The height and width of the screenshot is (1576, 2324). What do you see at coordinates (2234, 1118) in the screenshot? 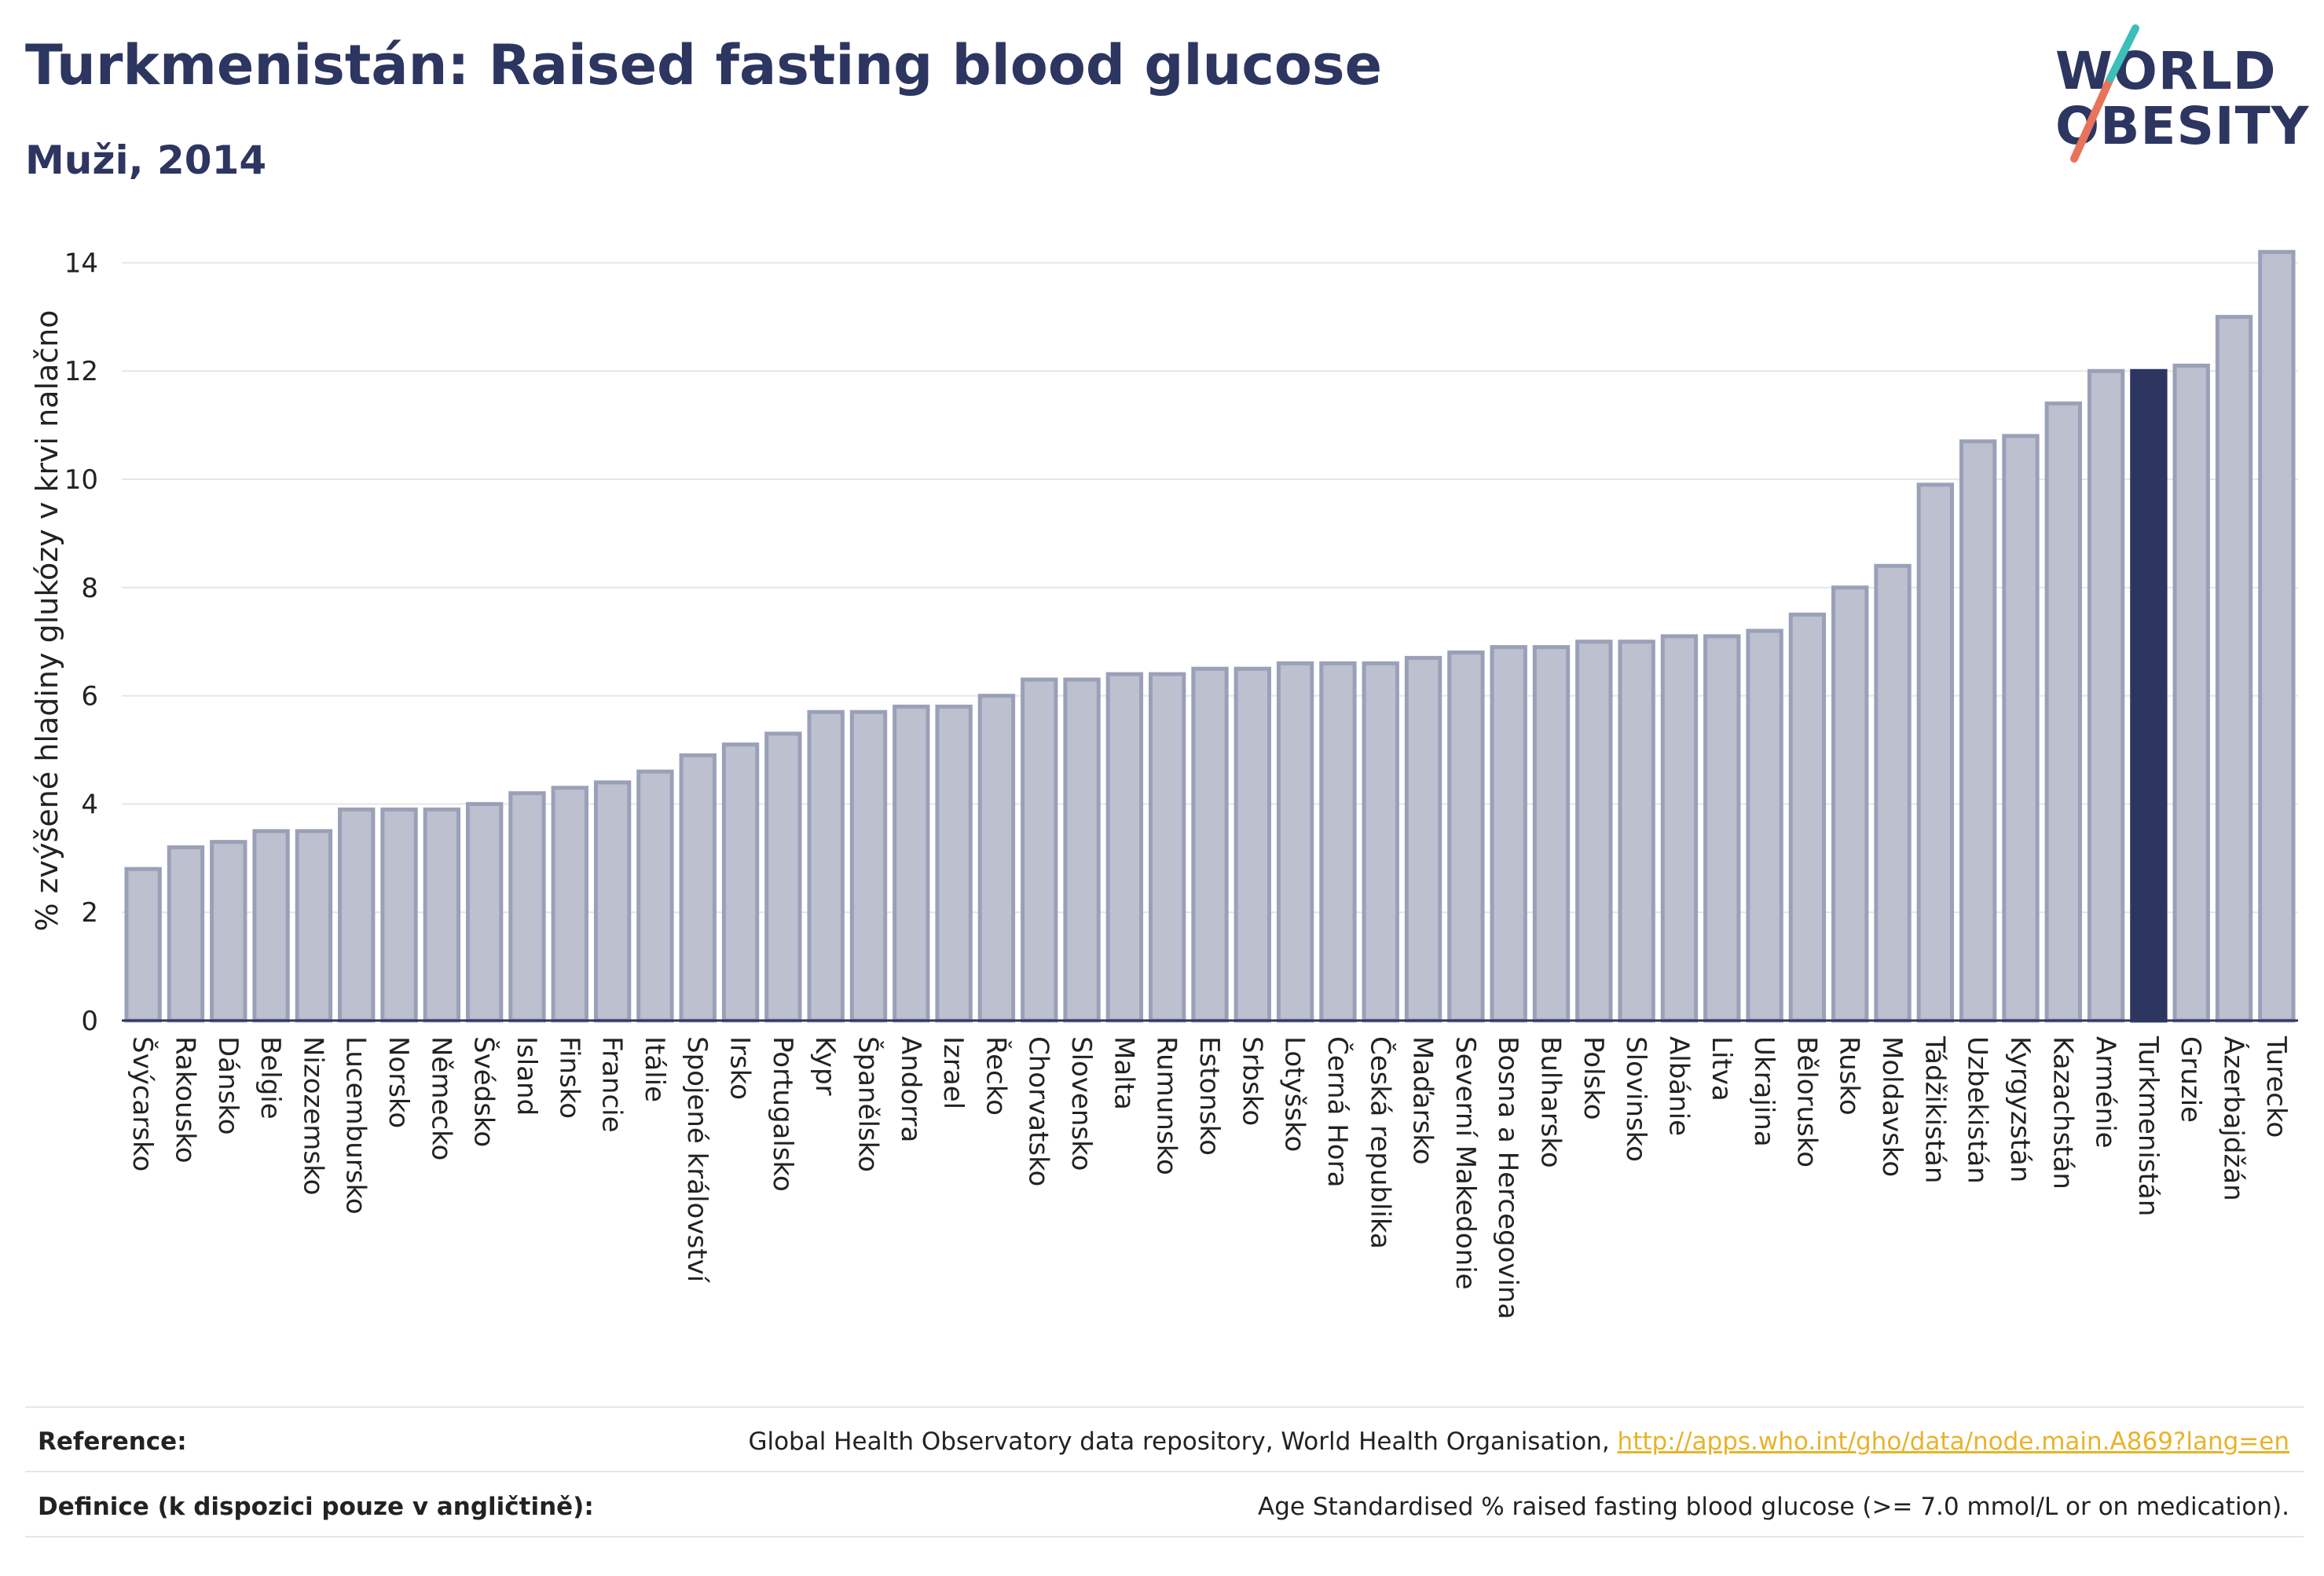
I see `x-tick-label: Ázerbajdžán` at bounding box center [2234, 1118].